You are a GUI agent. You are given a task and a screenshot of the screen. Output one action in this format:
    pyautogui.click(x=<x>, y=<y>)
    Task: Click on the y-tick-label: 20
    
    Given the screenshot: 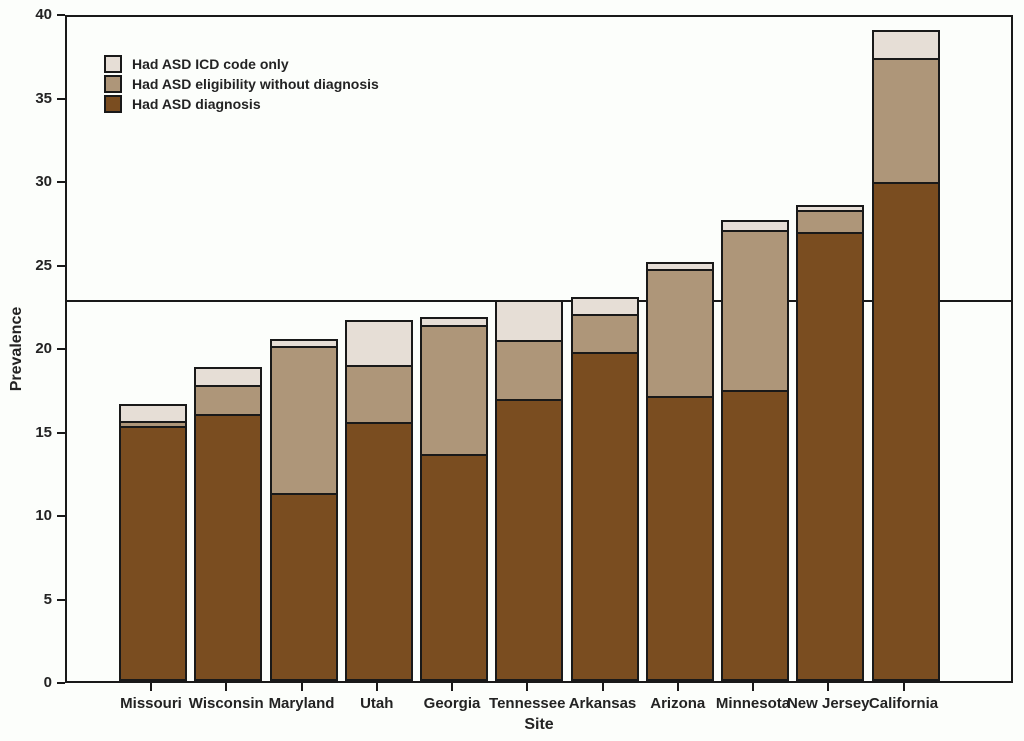 What is the action you would take?
    pyautogui.click(x=43, y=348)
    